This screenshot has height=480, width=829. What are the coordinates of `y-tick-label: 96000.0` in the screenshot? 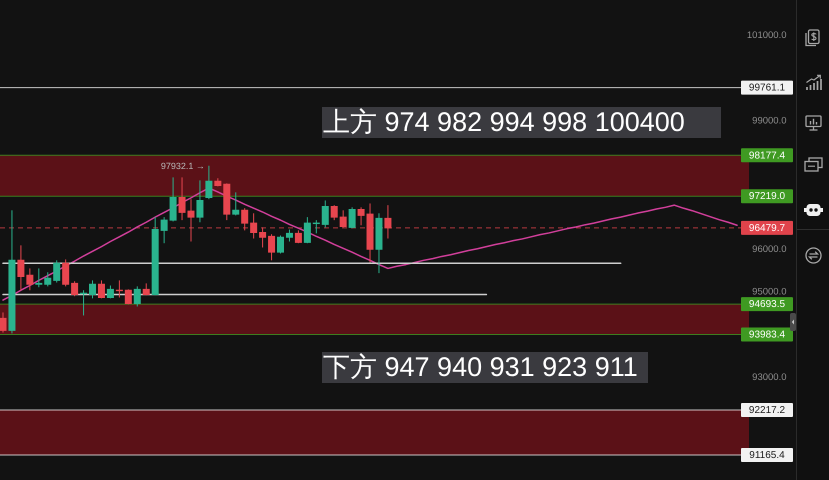 It's located at (769, 249).